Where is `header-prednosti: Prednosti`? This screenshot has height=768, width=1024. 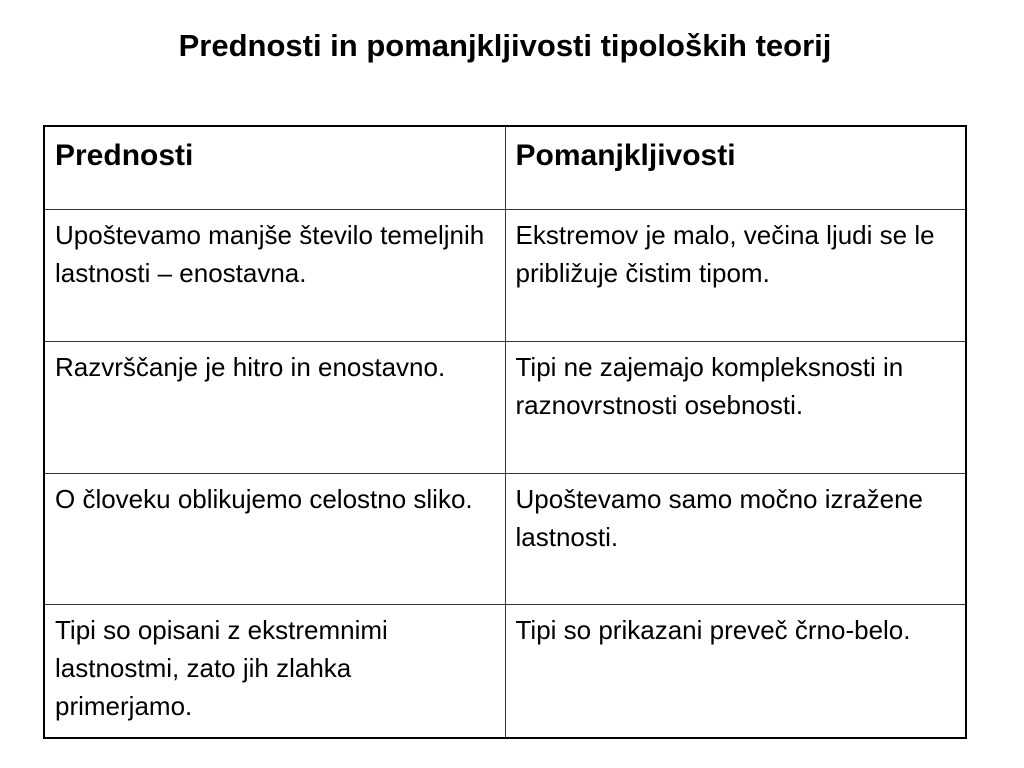 header-prednosti: Prednosti is located at coordinates (274, 167).